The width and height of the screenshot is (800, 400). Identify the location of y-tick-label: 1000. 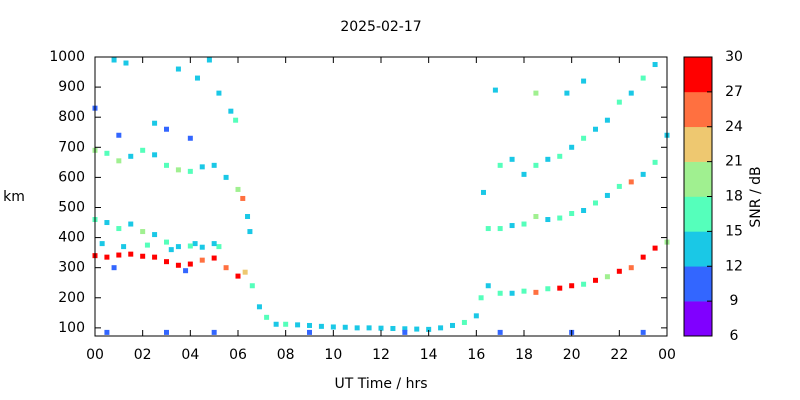
(67, 57).